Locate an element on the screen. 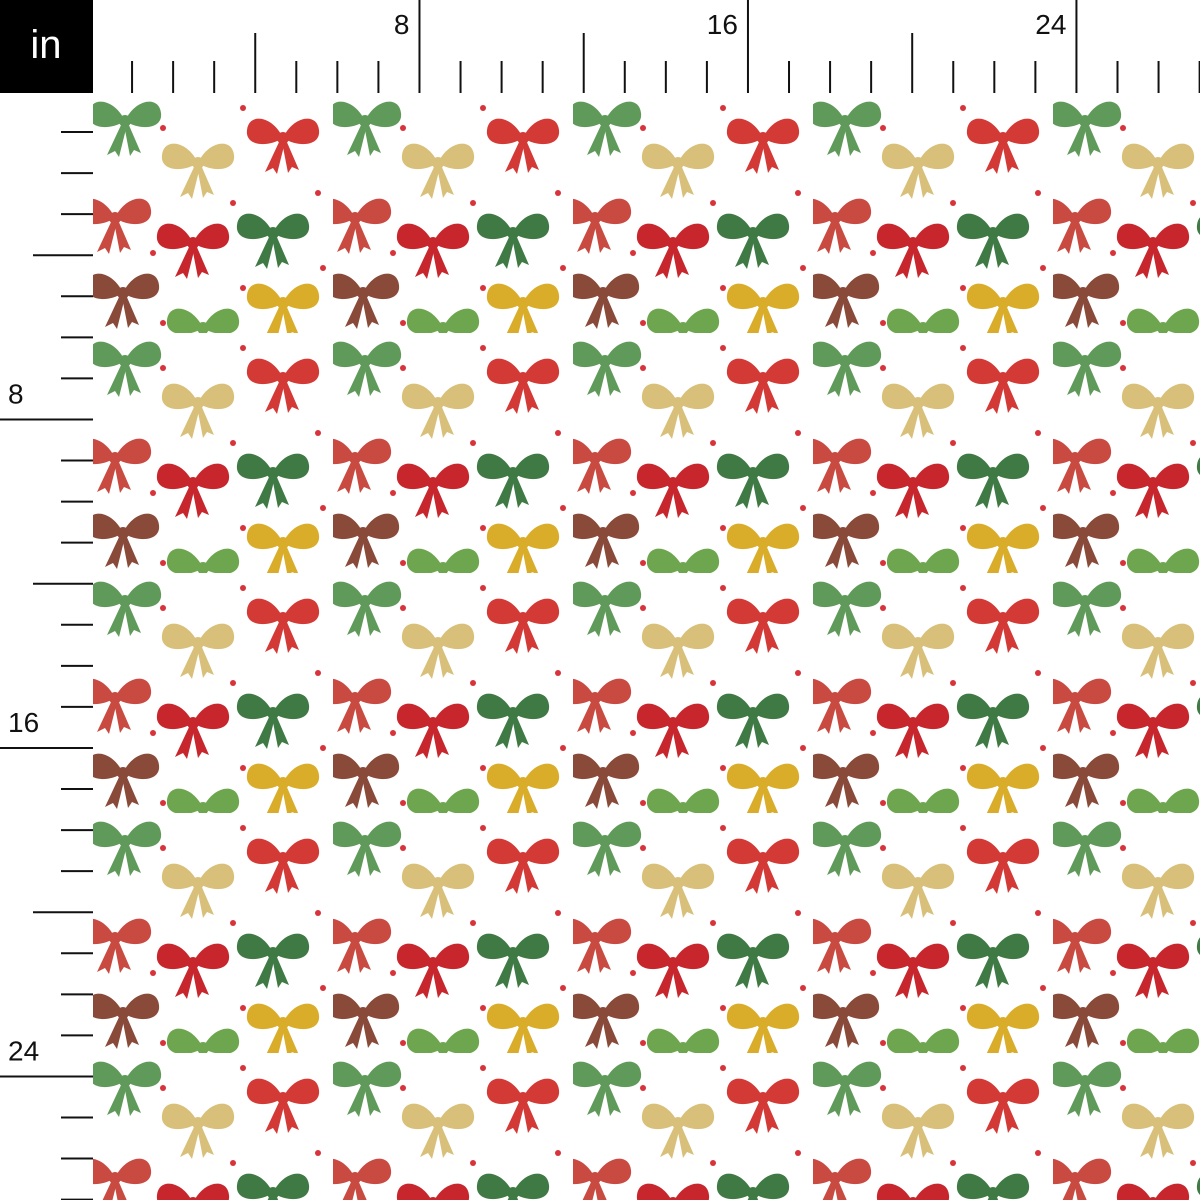 This screenshot has width=1200, height=1200. unit-box is located at coordinates (46, 46).